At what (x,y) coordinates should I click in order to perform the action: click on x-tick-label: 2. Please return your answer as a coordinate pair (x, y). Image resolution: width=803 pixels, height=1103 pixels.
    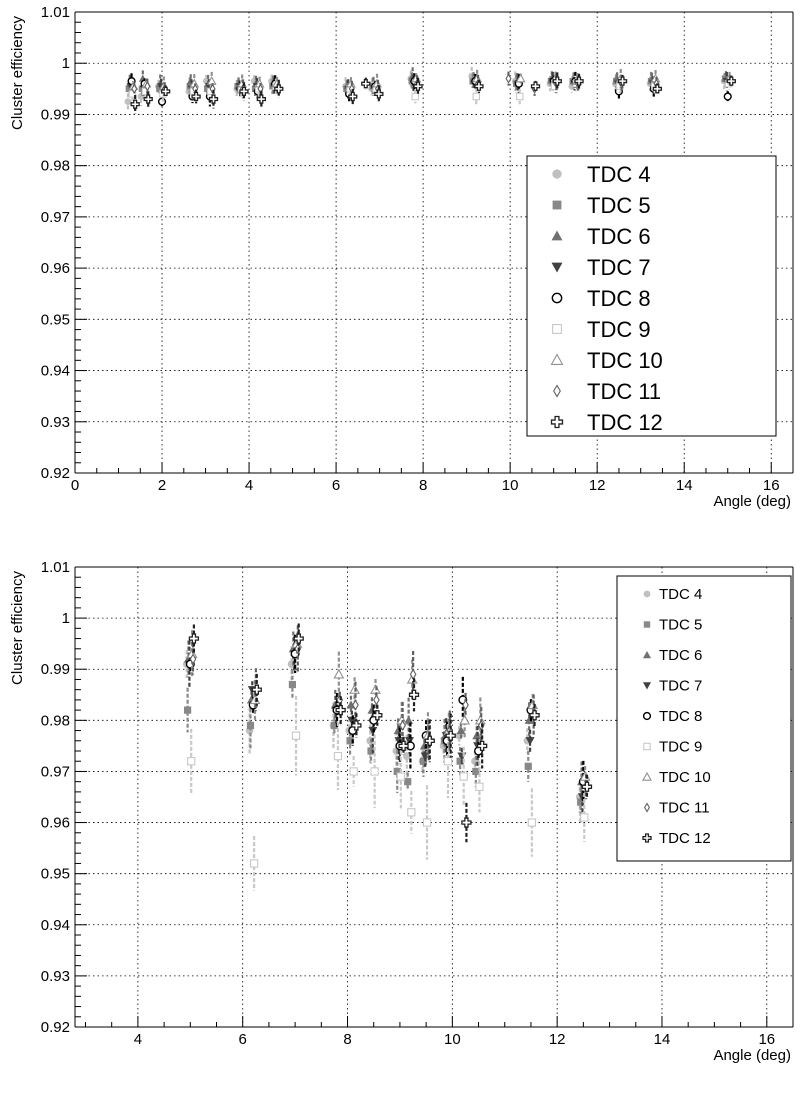
    Looking at the image, I should click on (162, 485).